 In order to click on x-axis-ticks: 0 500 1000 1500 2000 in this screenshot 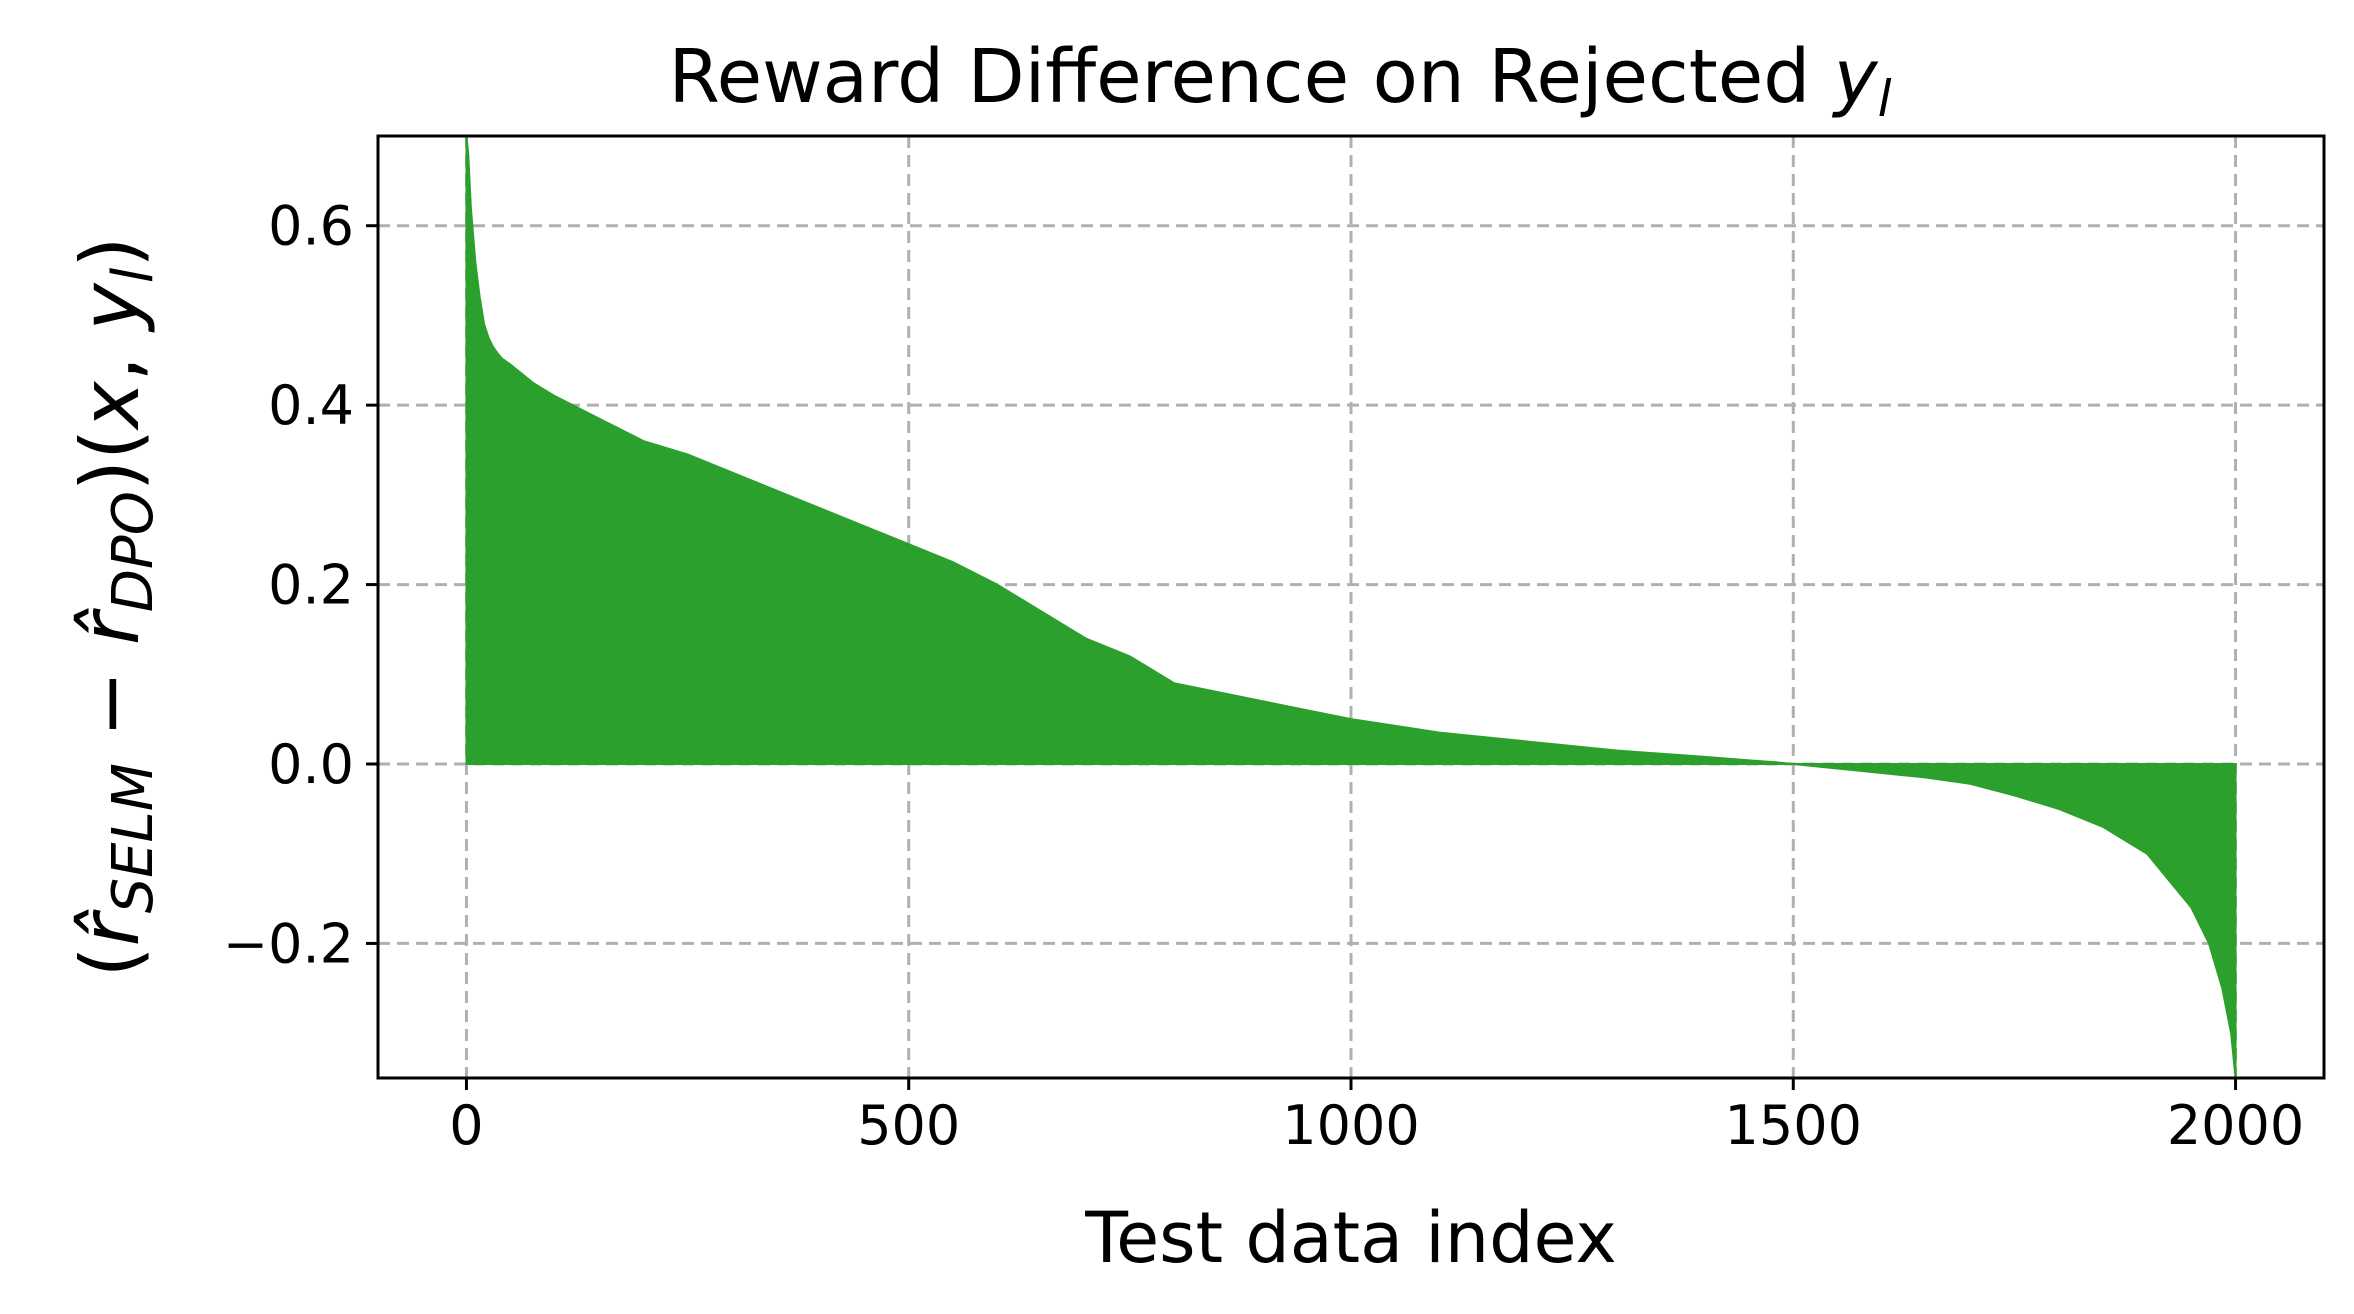, I will do `click(1376, 1117)`.